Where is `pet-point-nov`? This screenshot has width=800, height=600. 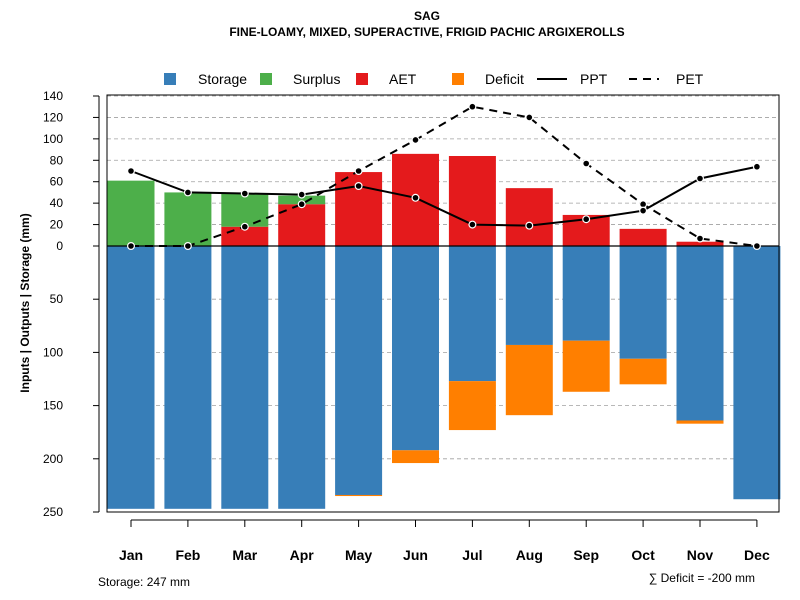 pet-point-nov is located at coordinates (699, 238).